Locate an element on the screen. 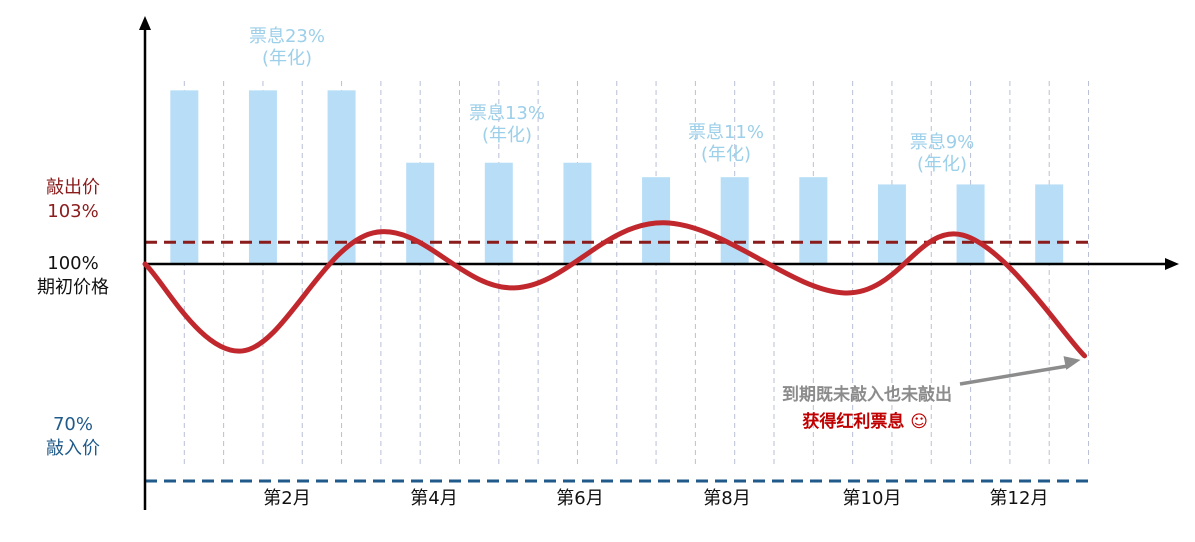 This screenshot has width=1195, height=542. knock-out-name: 敲出价 is located at coordinates (73, 187).